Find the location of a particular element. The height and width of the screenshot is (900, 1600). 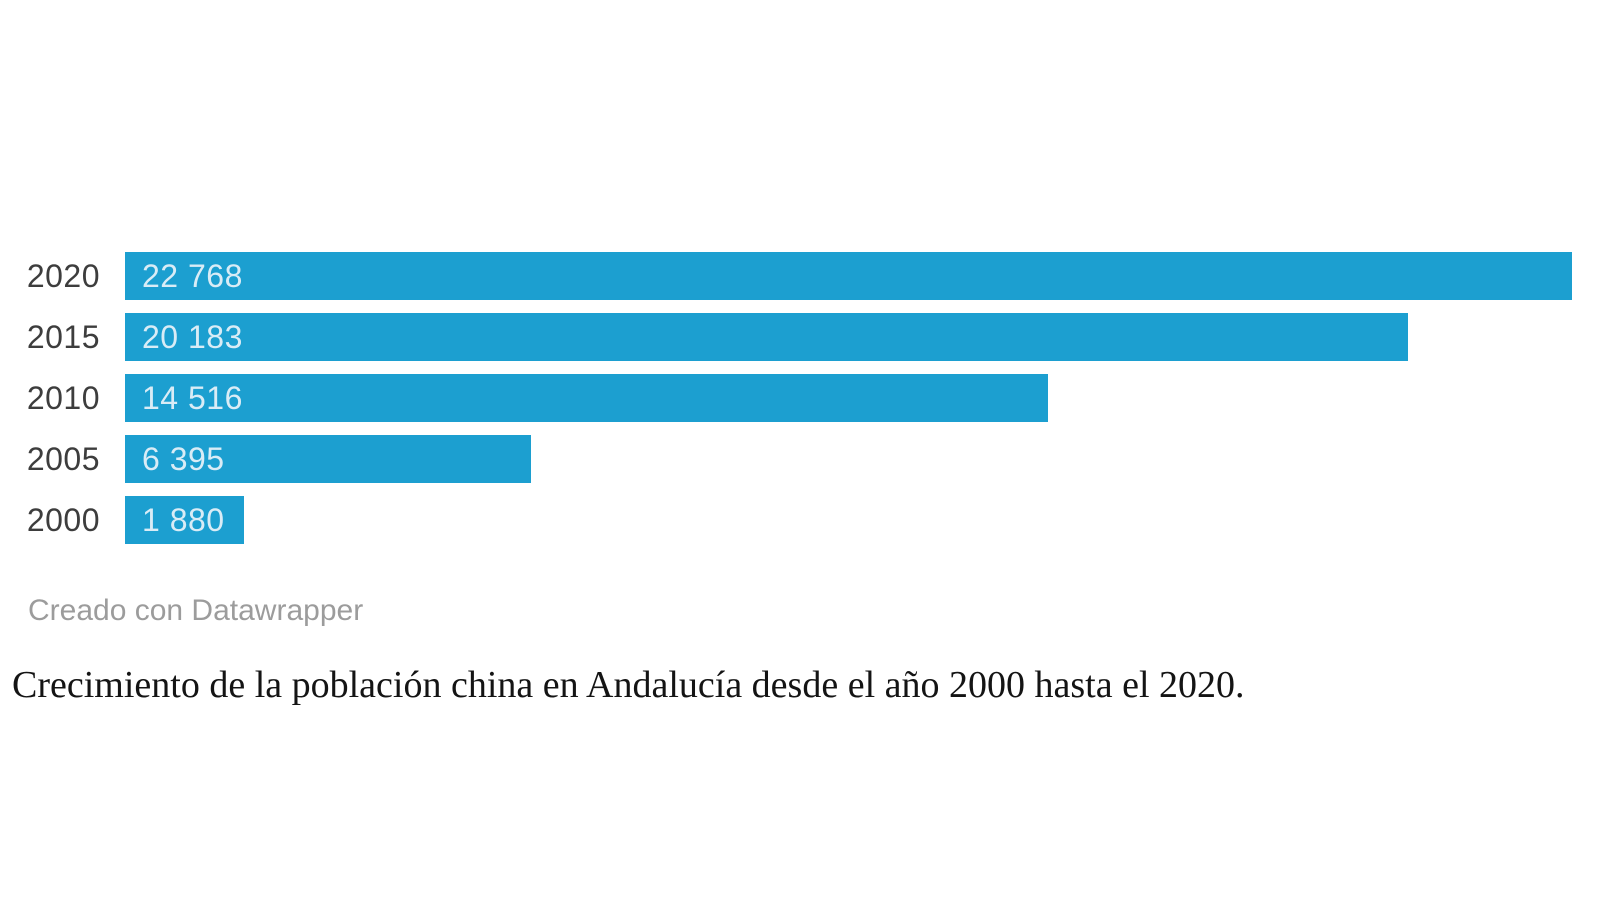

bar-value-label: 1 880 is located at coordinates (183, 519).